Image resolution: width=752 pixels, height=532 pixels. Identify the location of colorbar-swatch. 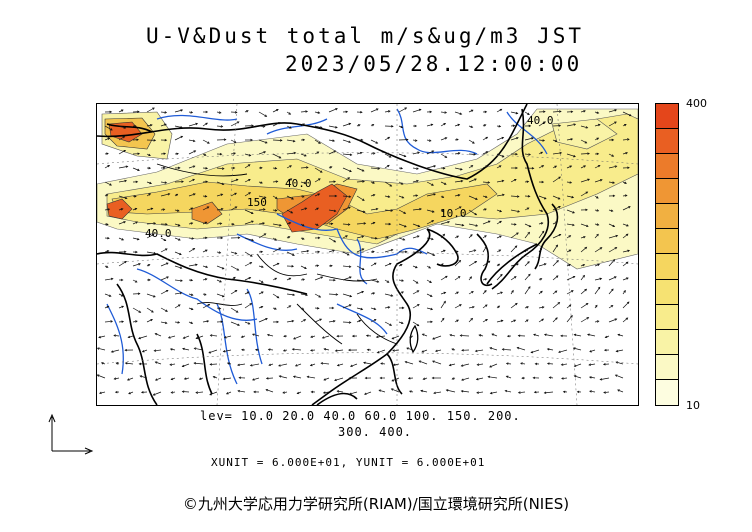
(667, 342).